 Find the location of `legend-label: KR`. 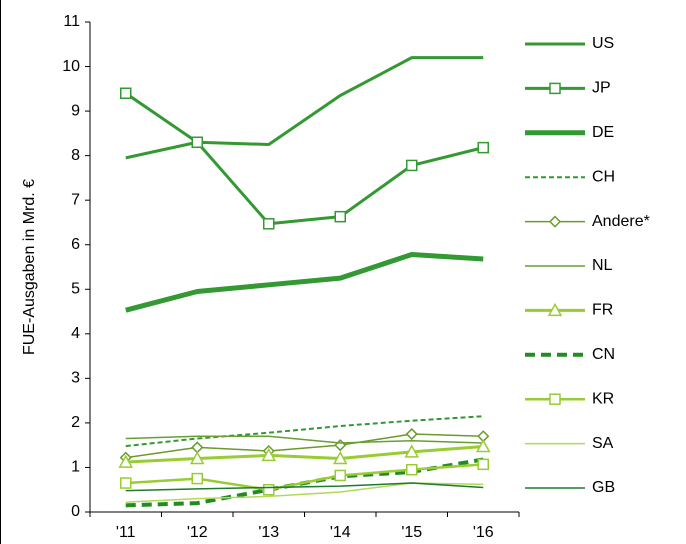

legend-label: KR is located at coordinates (603, 398).